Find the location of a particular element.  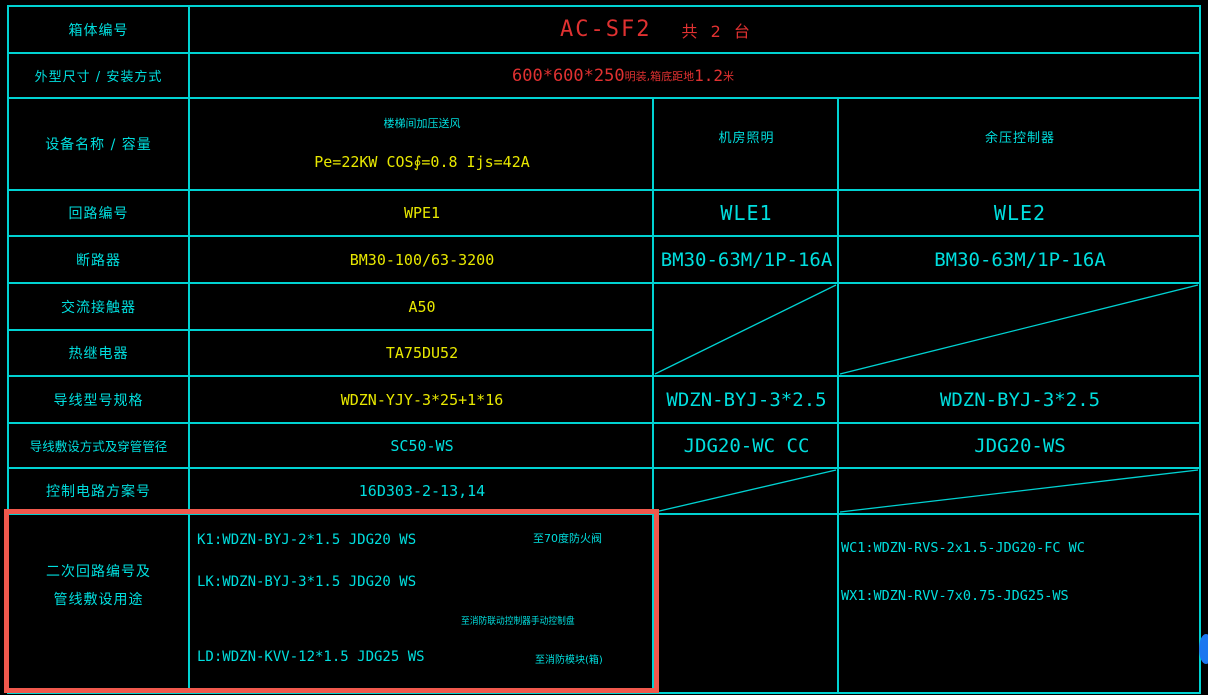

cell-dimensions-value: 600*600*250 明装,箱底距地 1.2 米 is located at coordinates (623, 75).